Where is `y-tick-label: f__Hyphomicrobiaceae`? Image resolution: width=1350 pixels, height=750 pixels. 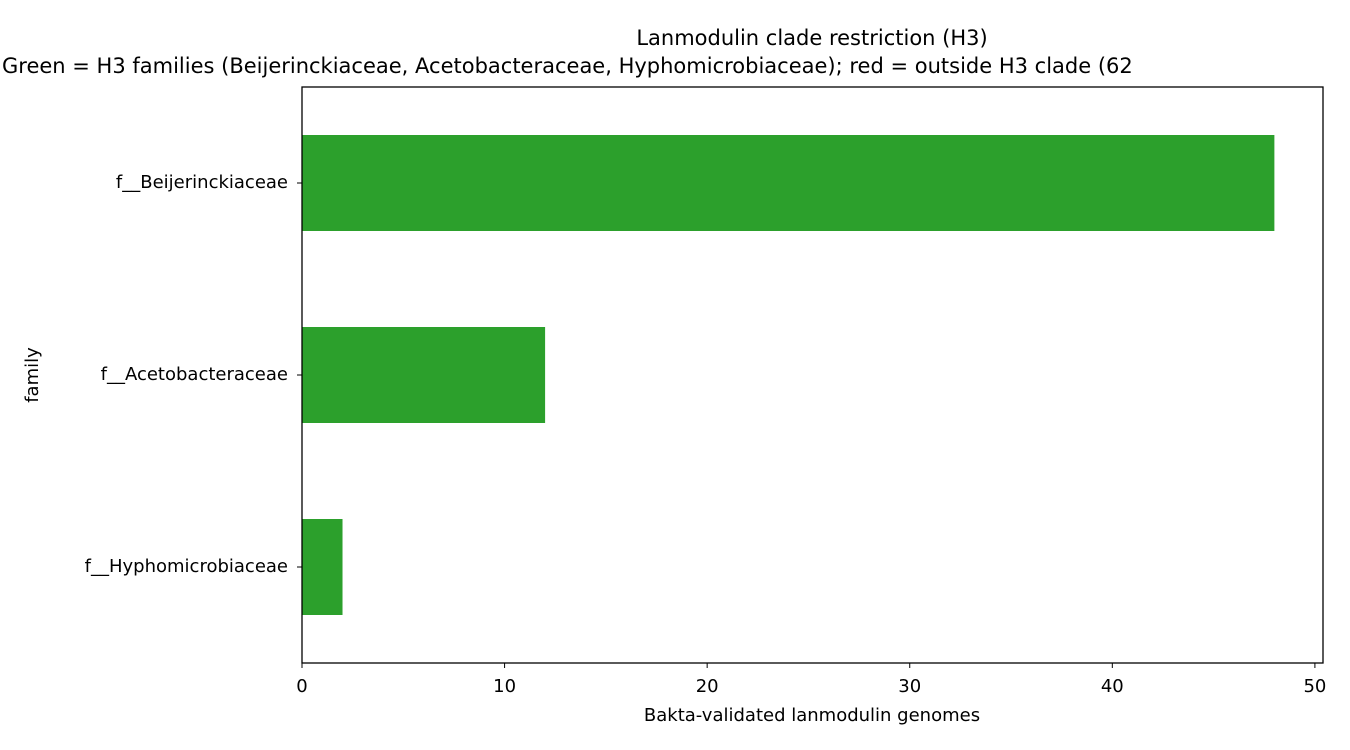
y-tick-label: f__Hyphomicrobiaceae is located at coordinates (186, 566).